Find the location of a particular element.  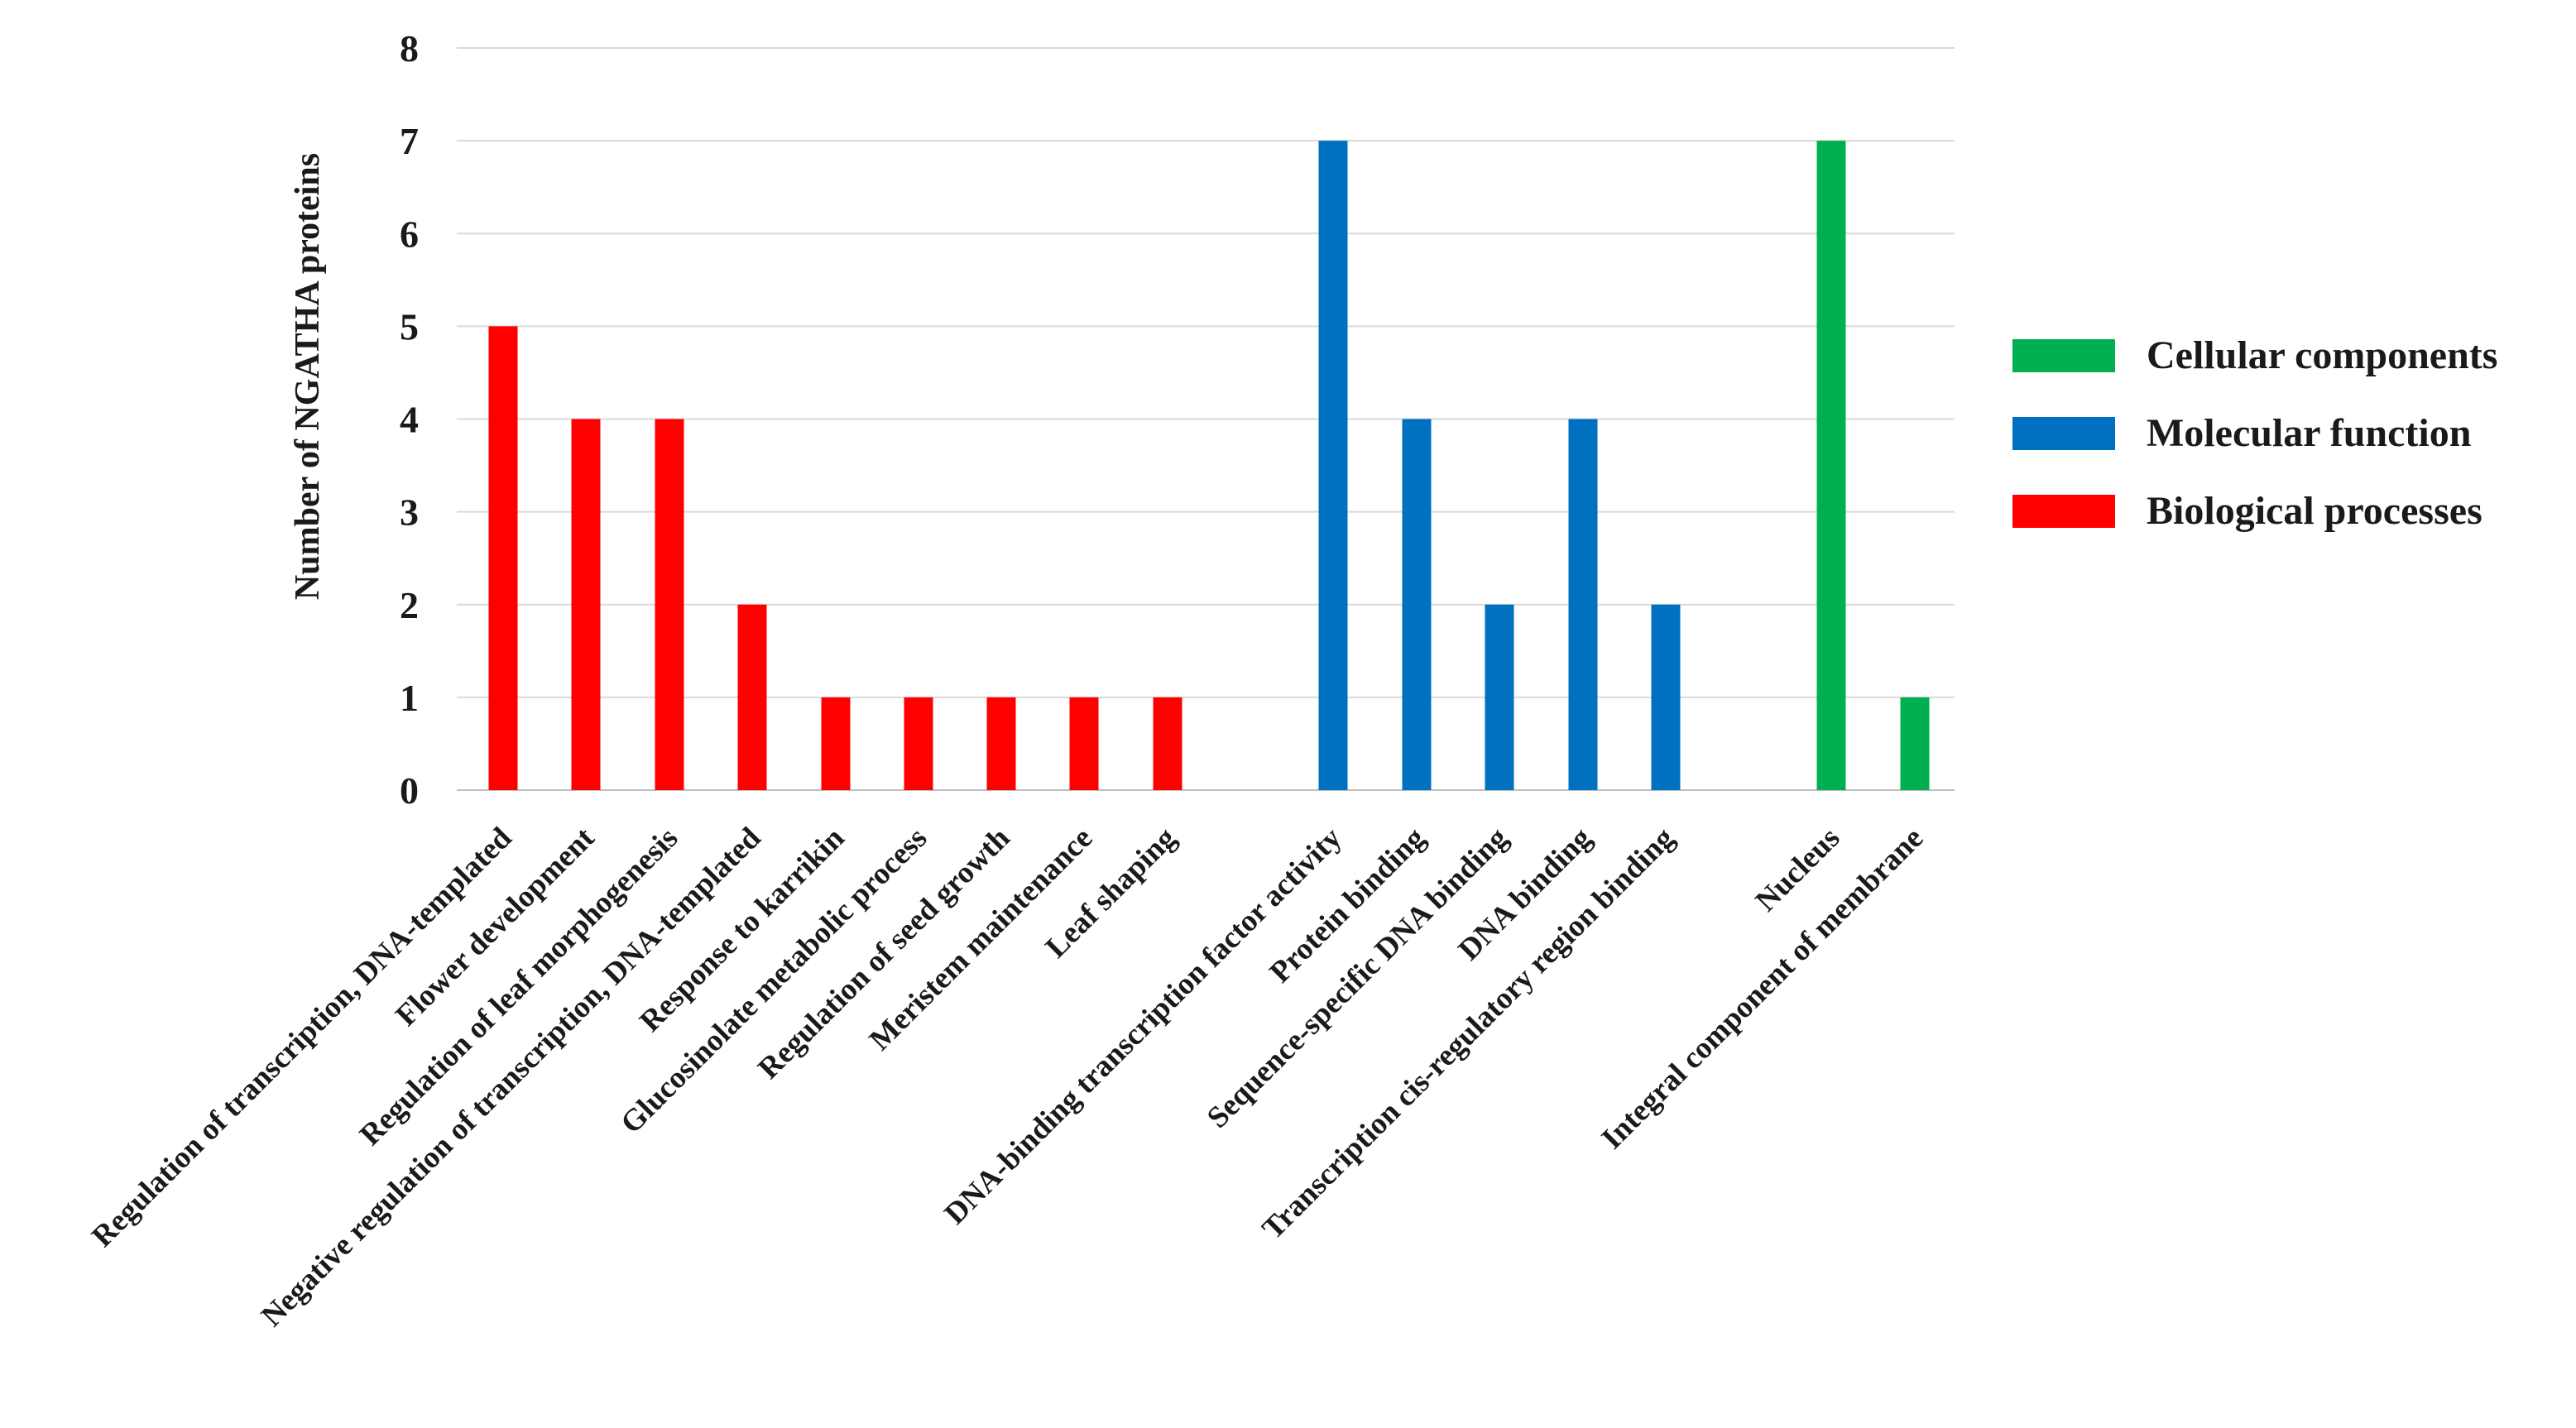

y-axis-ticks: 0 1 2 3 4 5 6 7 8 is located at coordinates (410, 419).